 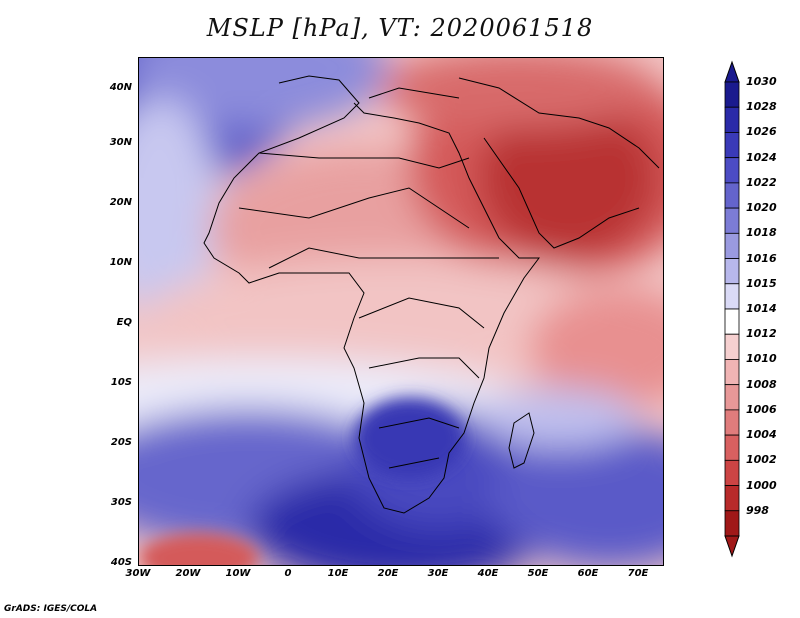 I want to click on colorbar-label: 1018, so click(x=761, y=233).